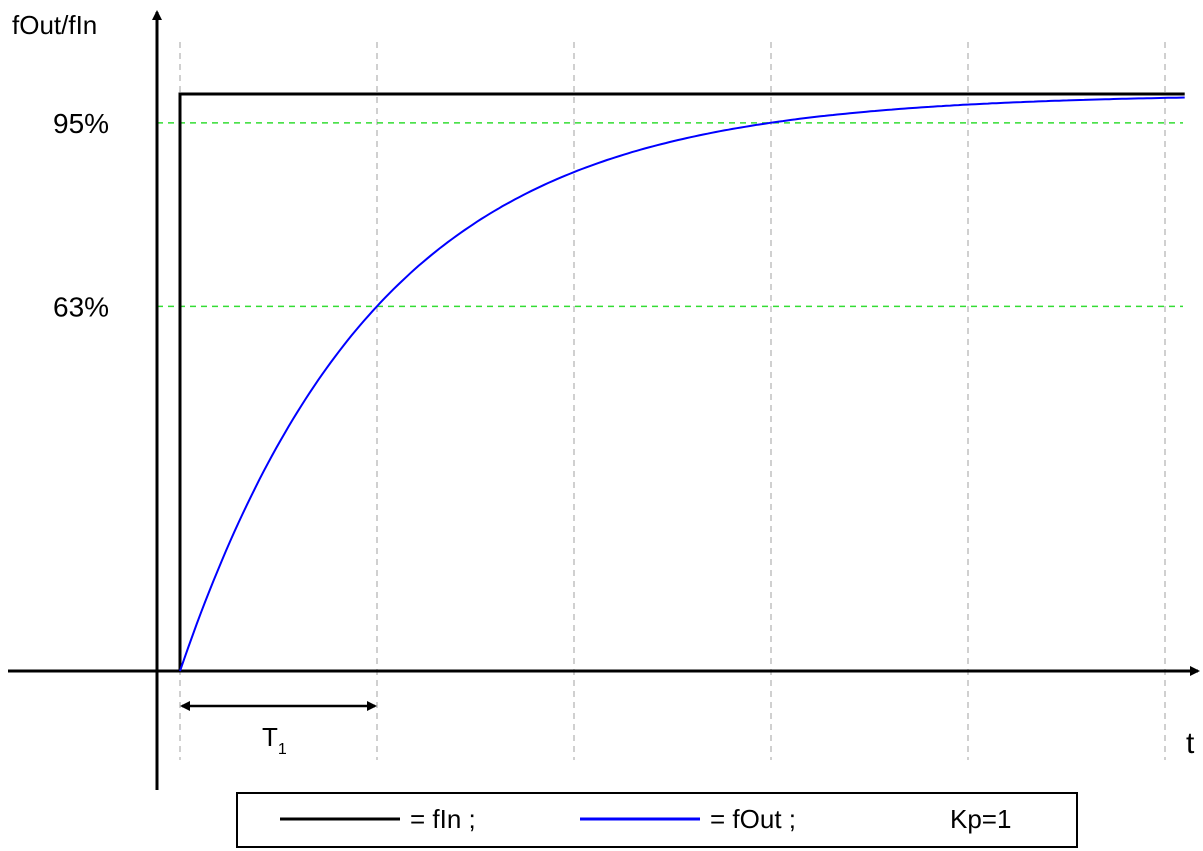  I want to click on y-tick-label-63pct: 63%, so click(81, 306).